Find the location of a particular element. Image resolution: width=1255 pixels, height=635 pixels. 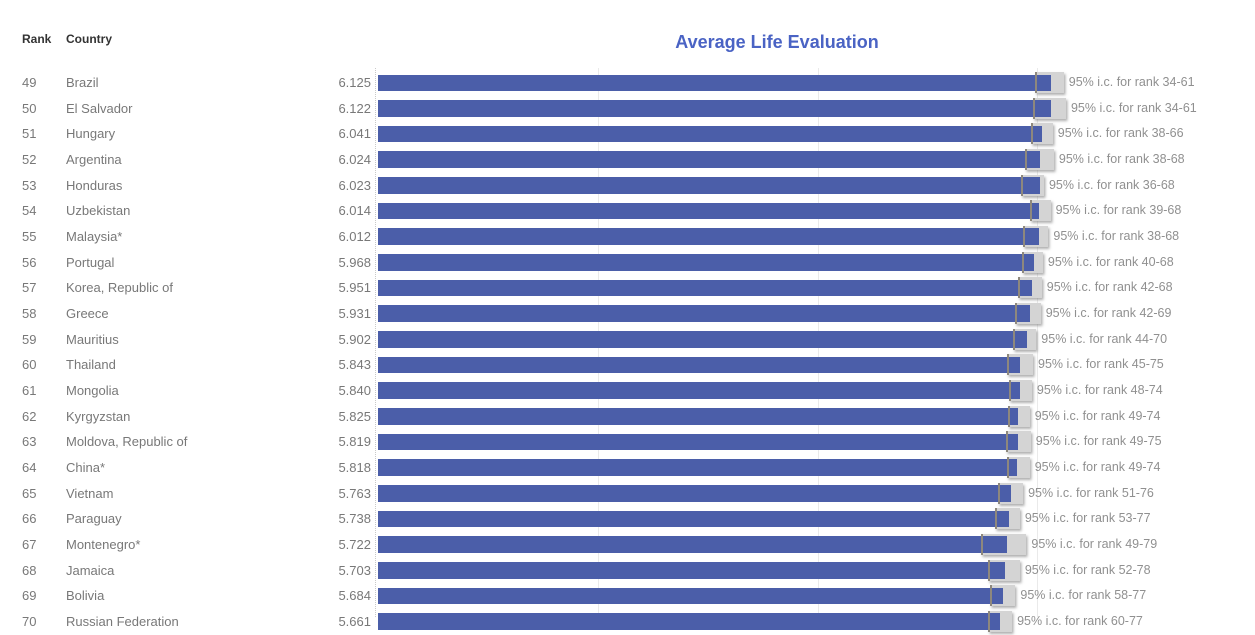

country-cell: Argentina is located at coordinates (94, 159).